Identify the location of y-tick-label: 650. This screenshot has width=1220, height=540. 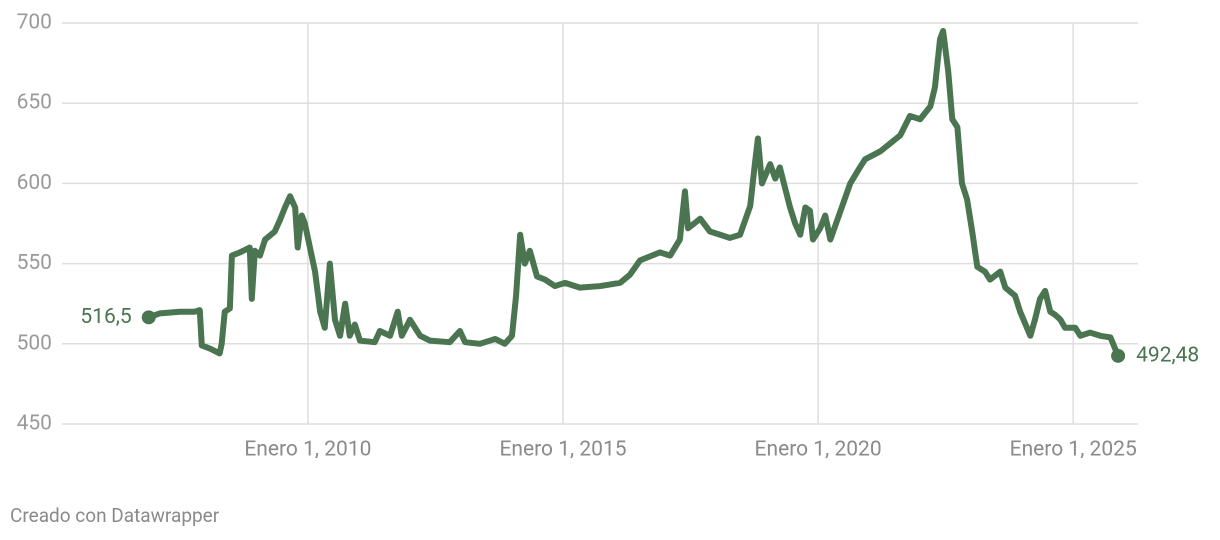
(34, 103).